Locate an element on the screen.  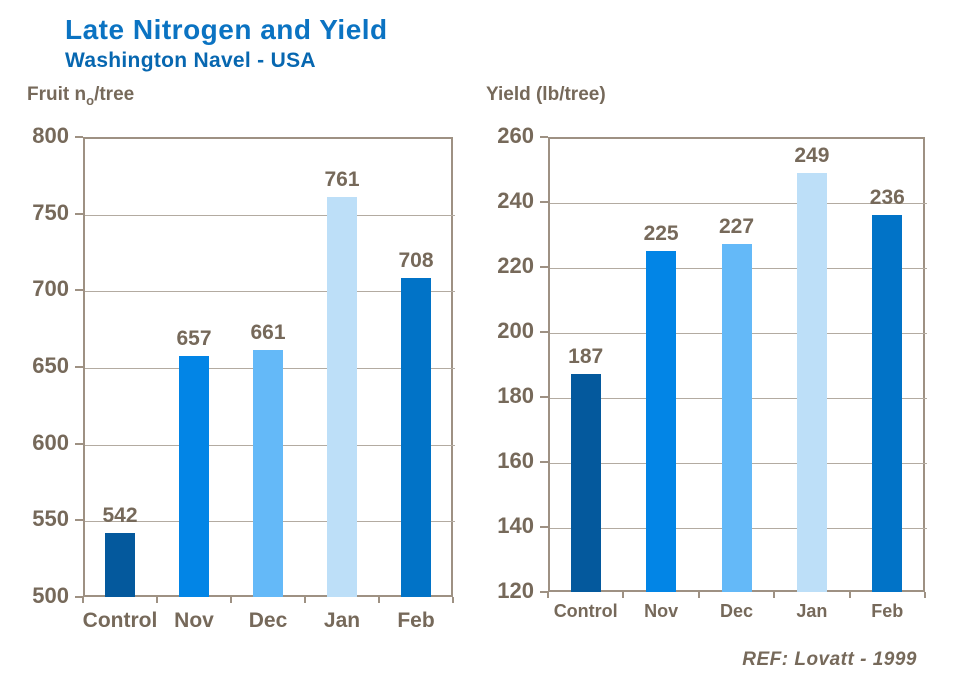
y-axis-tick-label: 120 is located at coordinates (515, 590).